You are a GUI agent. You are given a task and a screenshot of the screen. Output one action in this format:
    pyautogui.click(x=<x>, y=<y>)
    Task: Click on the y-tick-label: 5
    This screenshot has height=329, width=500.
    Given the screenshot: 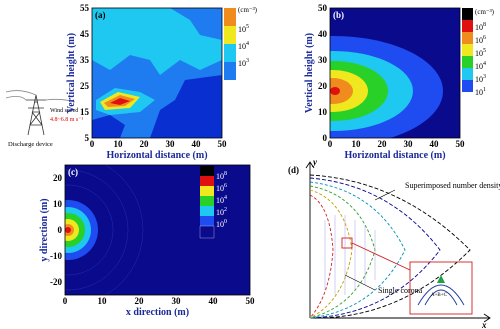 What is the action you would take?
    pyautogui.click(x=87, y=138)
    